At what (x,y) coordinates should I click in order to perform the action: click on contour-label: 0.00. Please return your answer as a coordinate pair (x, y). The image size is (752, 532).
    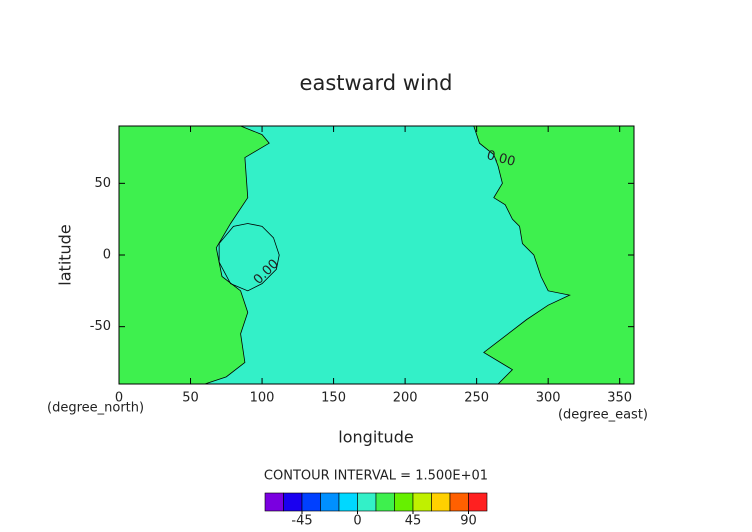
    Looking at the image, I should click on (501, 159).